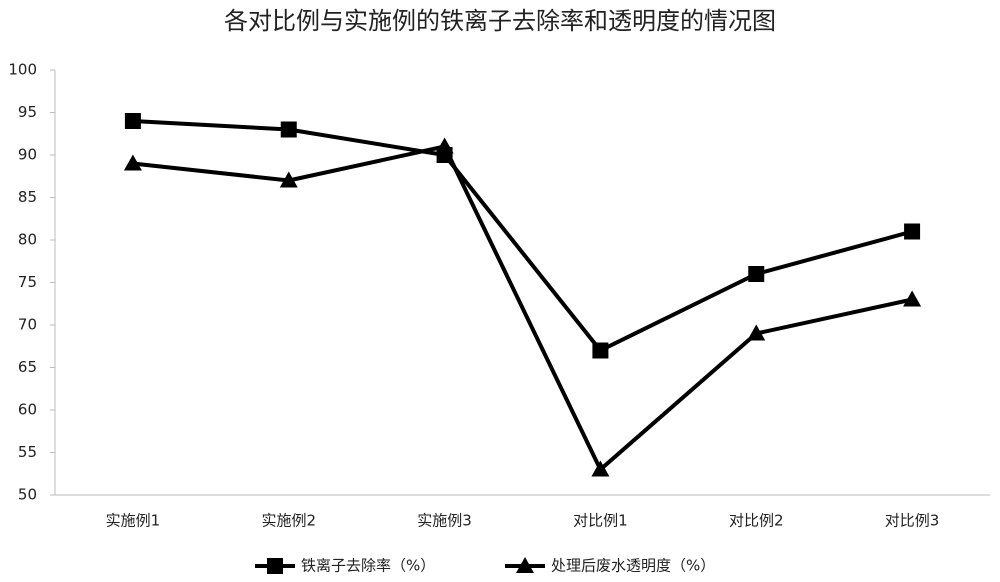 The height and width of the screenshot is (582, 1000). Describe the element at coordinates (368, 566) in the screenshot. I see `legend-label: 铁离子去除率（%）` at that location.